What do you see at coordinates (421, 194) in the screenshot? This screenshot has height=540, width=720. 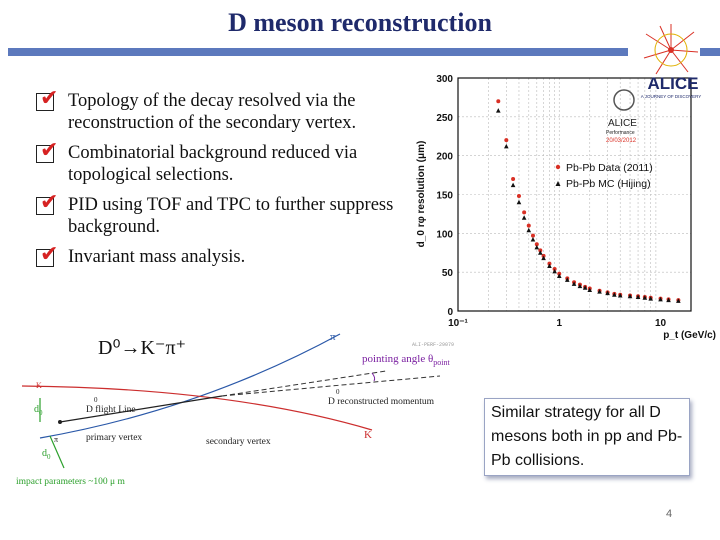 I see `y-axis-label: d_0 rφ resolution (μm)` at bounding box center [421, 194].